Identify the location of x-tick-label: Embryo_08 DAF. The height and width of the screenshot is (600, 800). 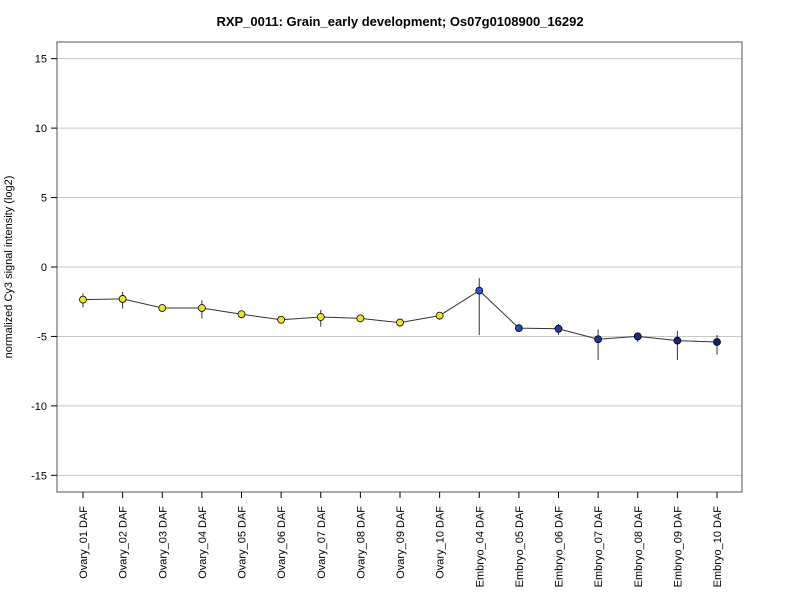
(639, 547).